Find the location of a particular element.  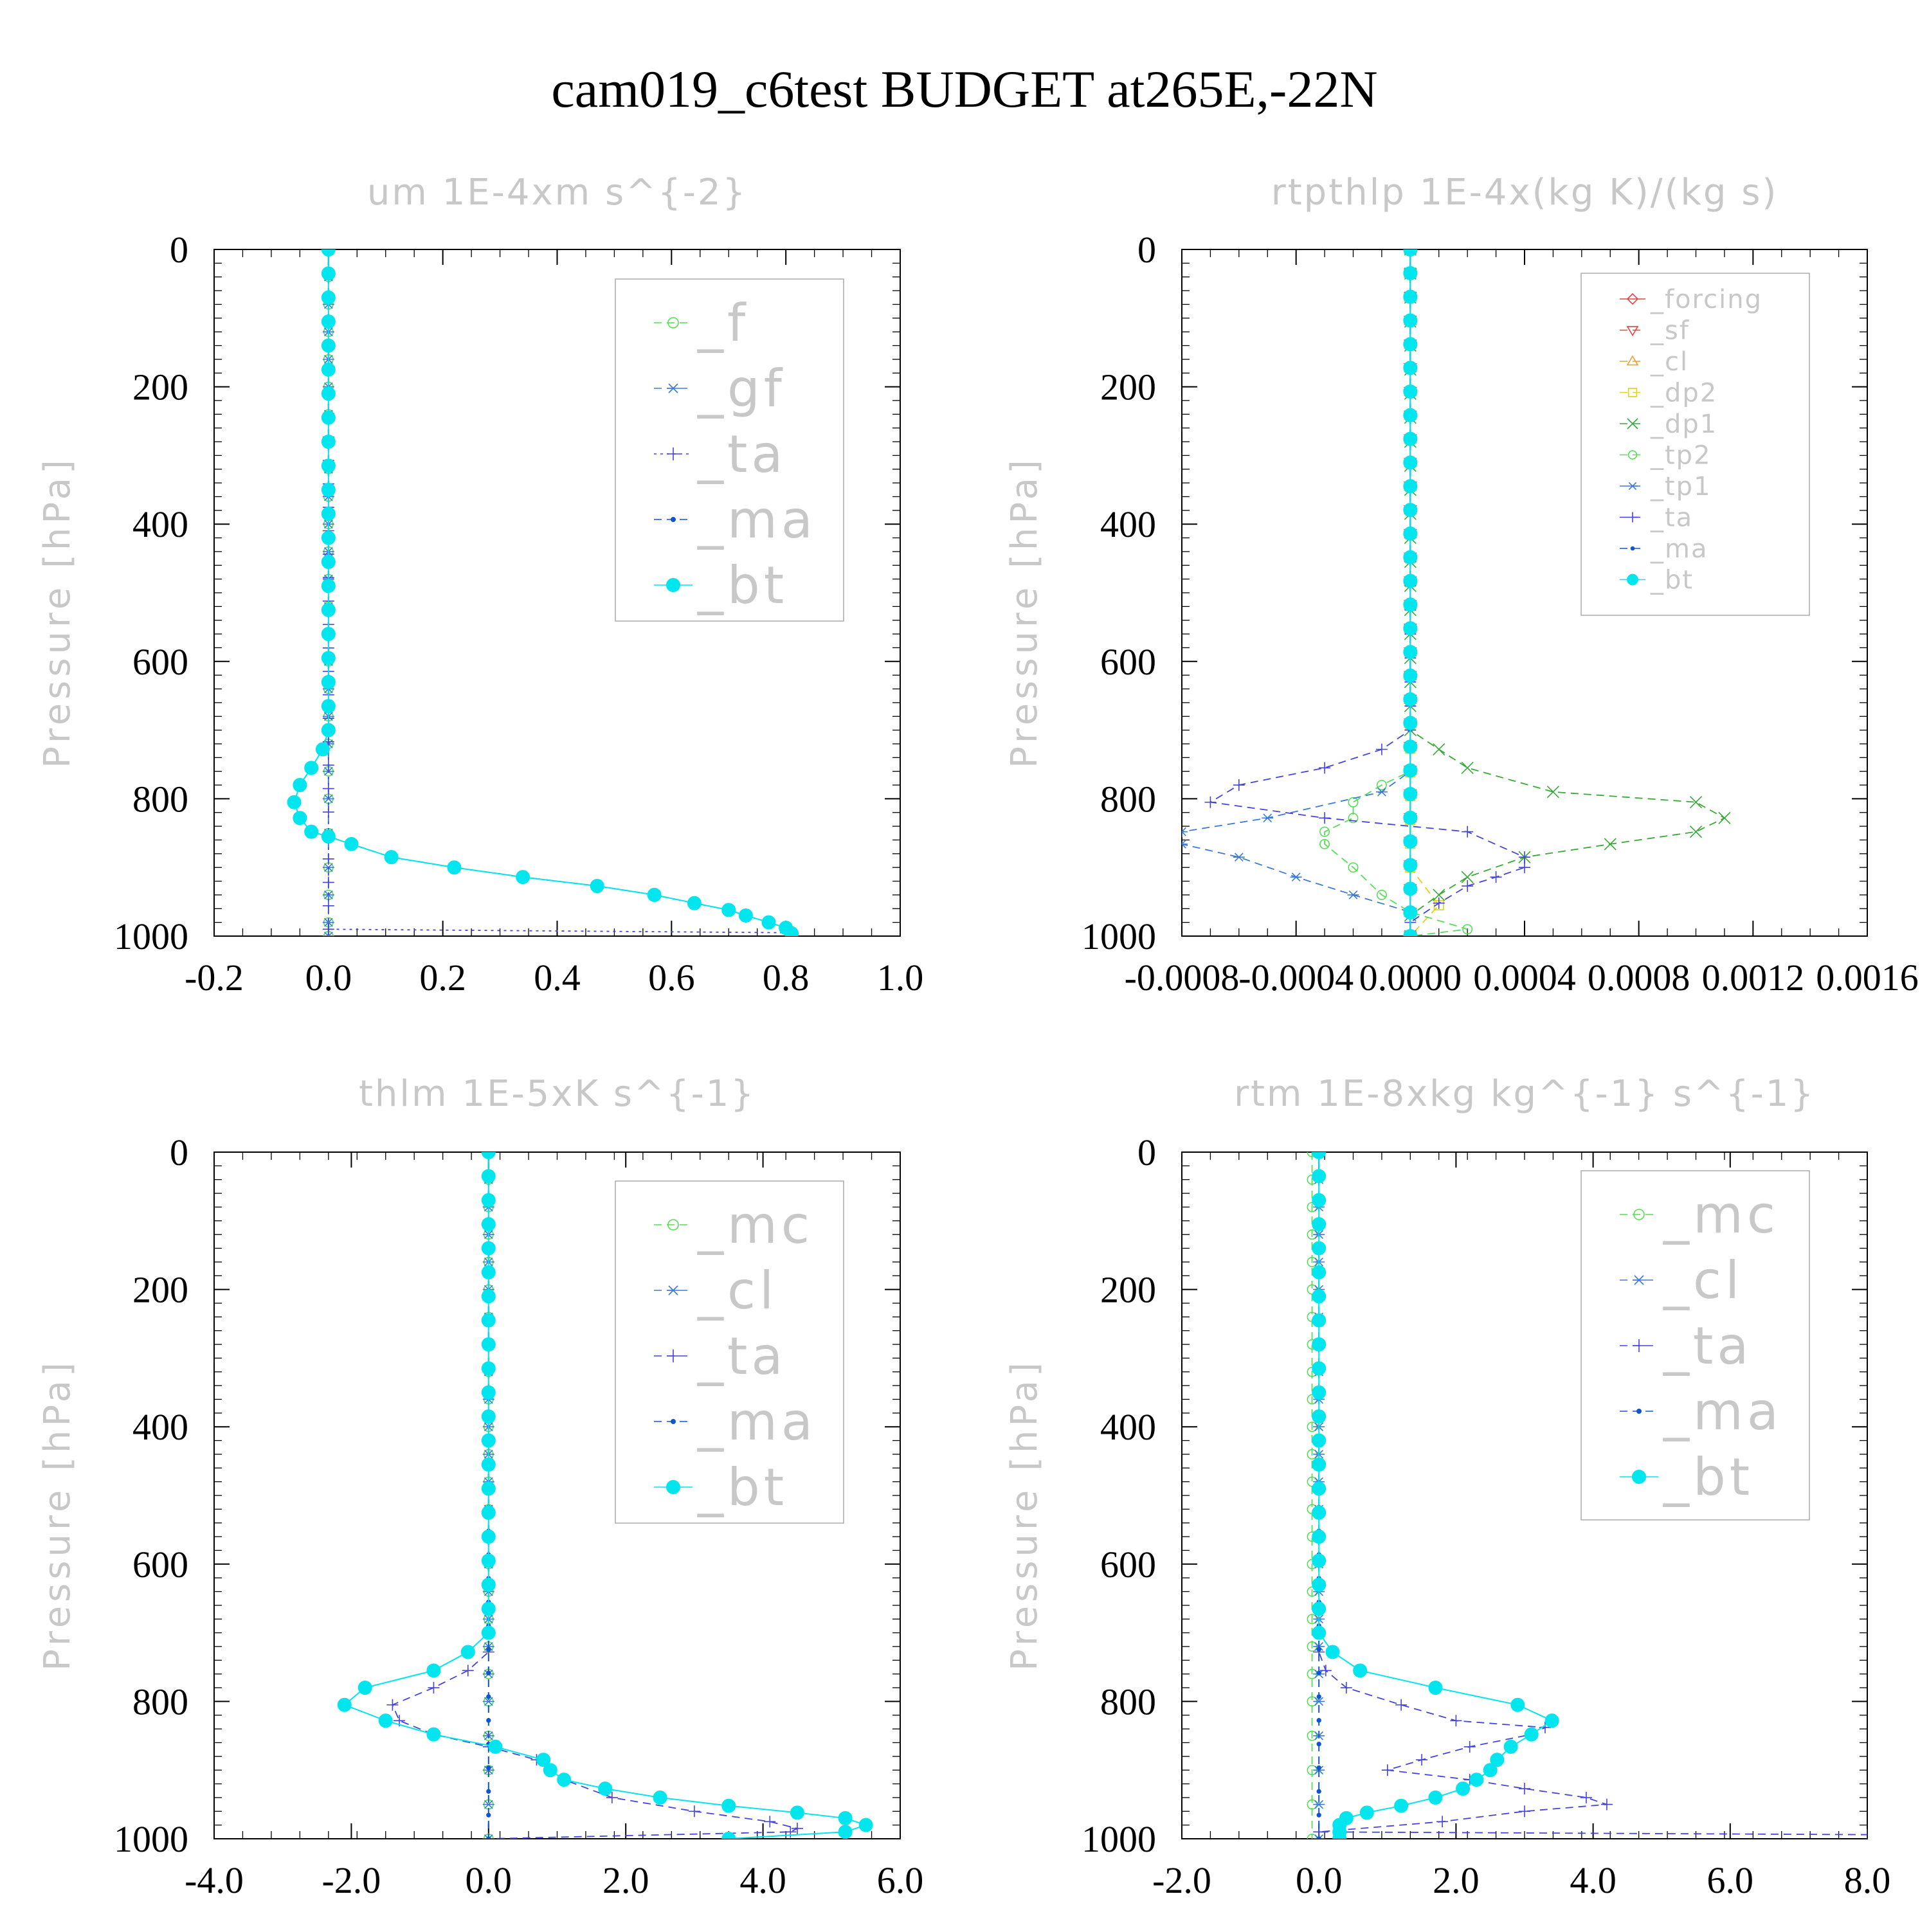

y-tick-label: 800 is located at coordinates (1128, 1701).